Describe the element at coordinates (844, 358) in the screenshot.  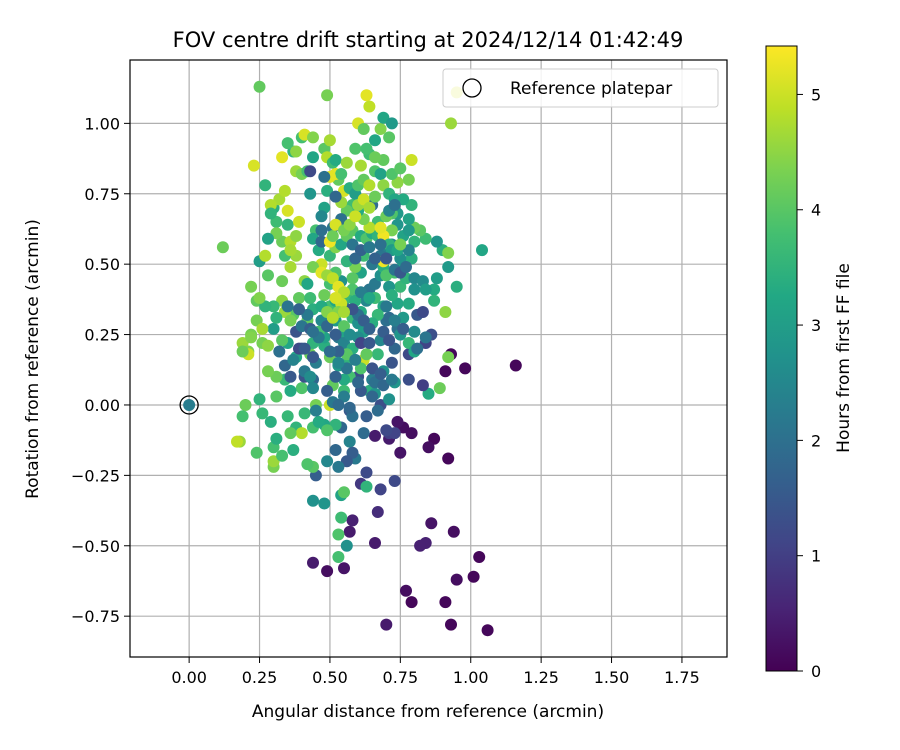
I see `colorbar-label: Hours from first FF file` at that location.